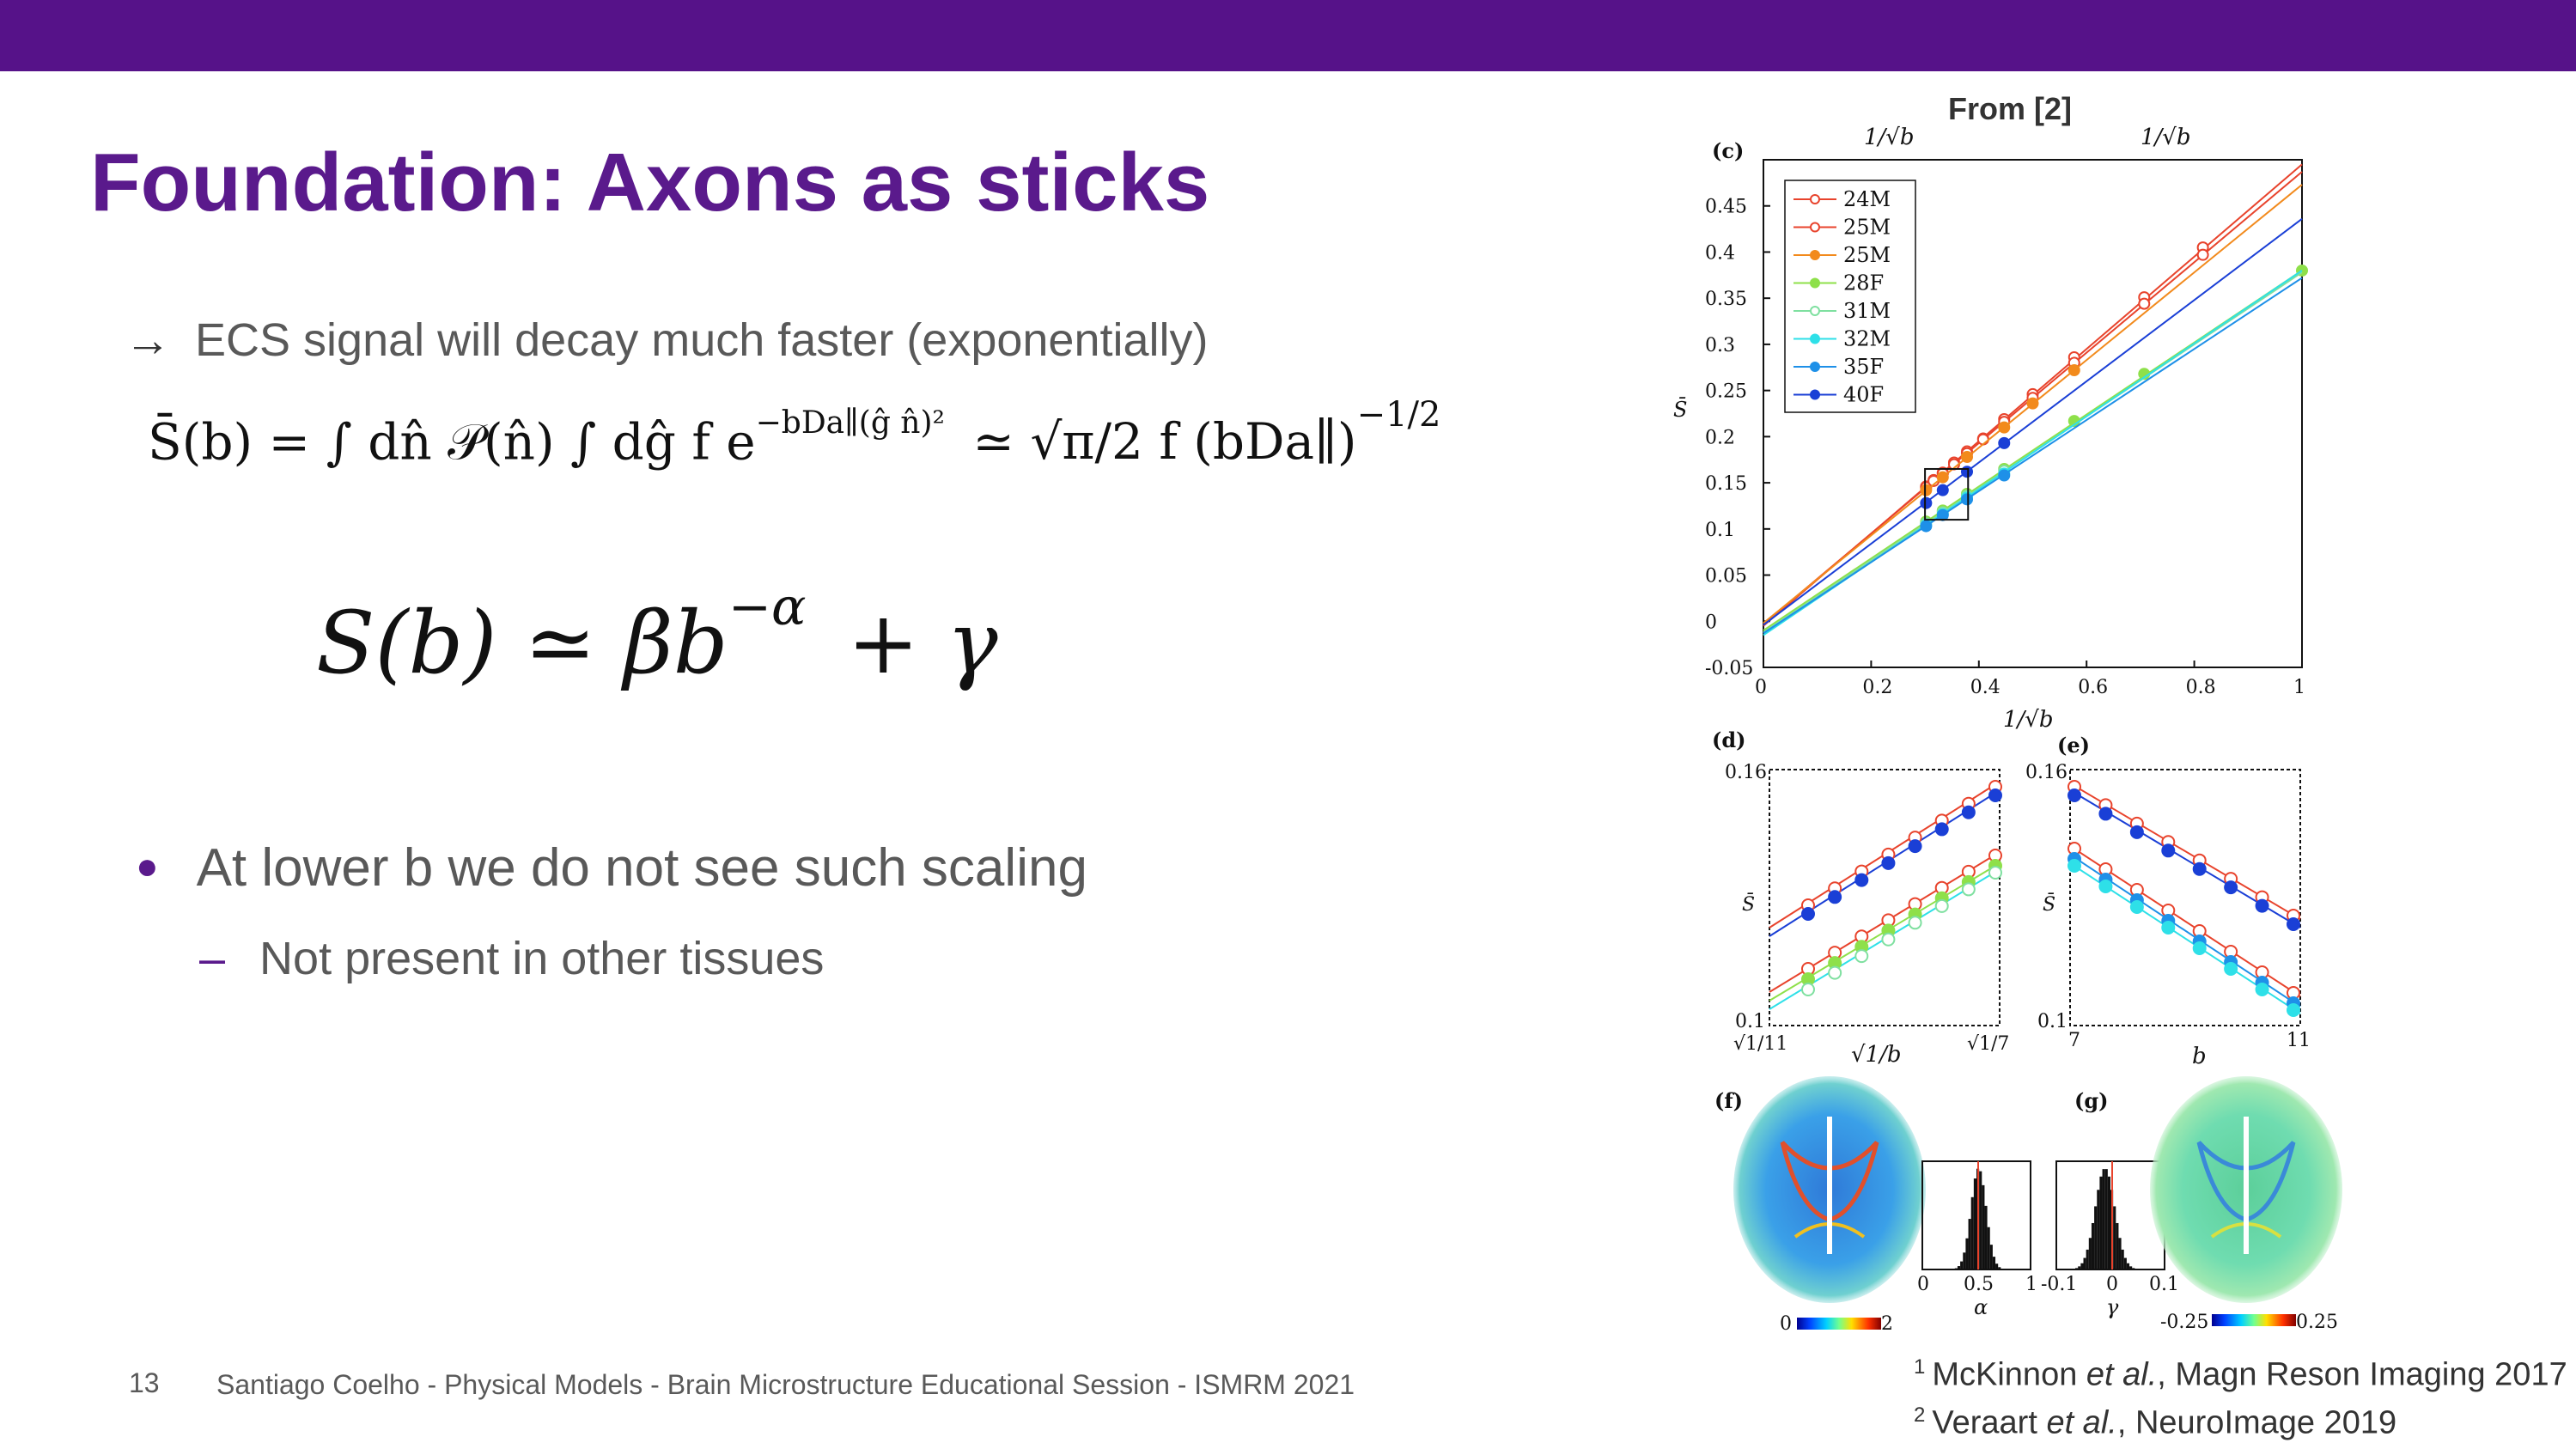  I want to click on legend-label-40F: 40F, so click(1863, 395).